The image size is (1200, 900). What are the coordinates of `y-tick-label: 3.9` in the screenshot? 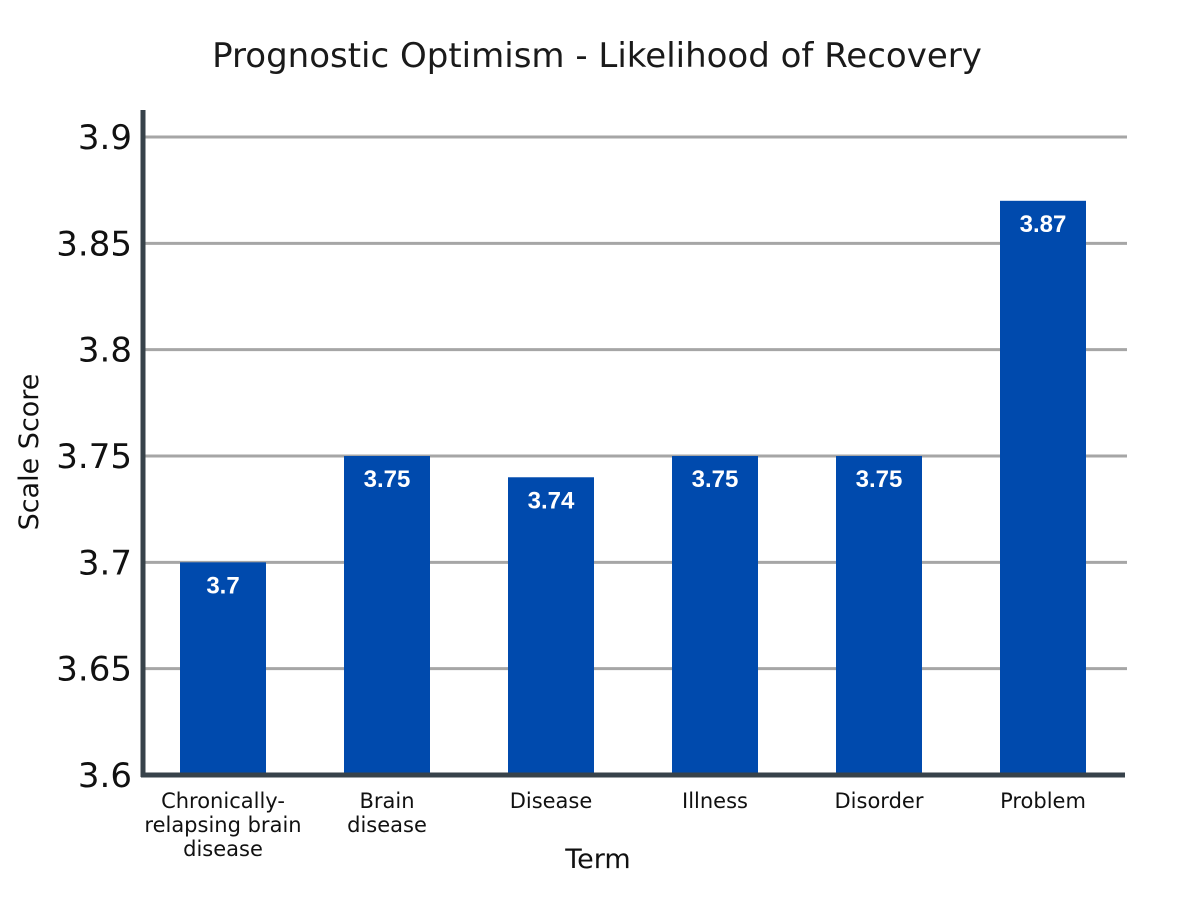 It's located at (105, 138).